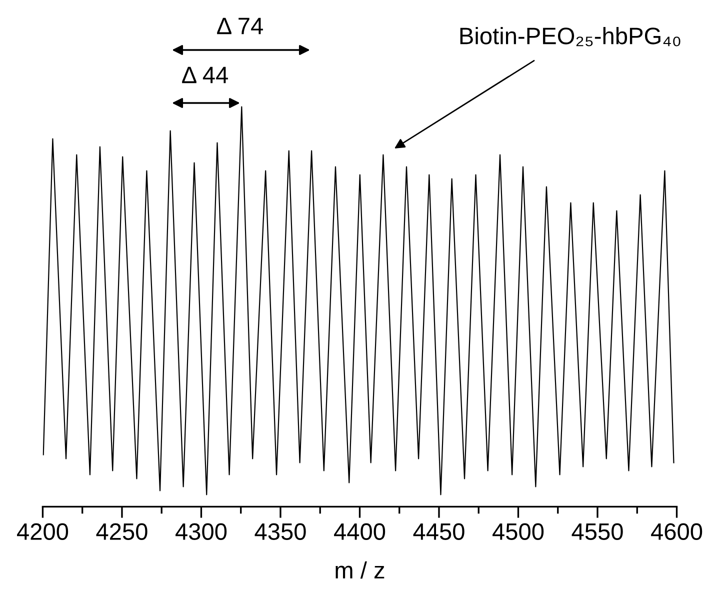 Image resolution: width=712 pixels, height=591 pixels. Describe the element at coordinates (438, 531) in the screenshot. I see `x-tick-label: 4450` at that location.